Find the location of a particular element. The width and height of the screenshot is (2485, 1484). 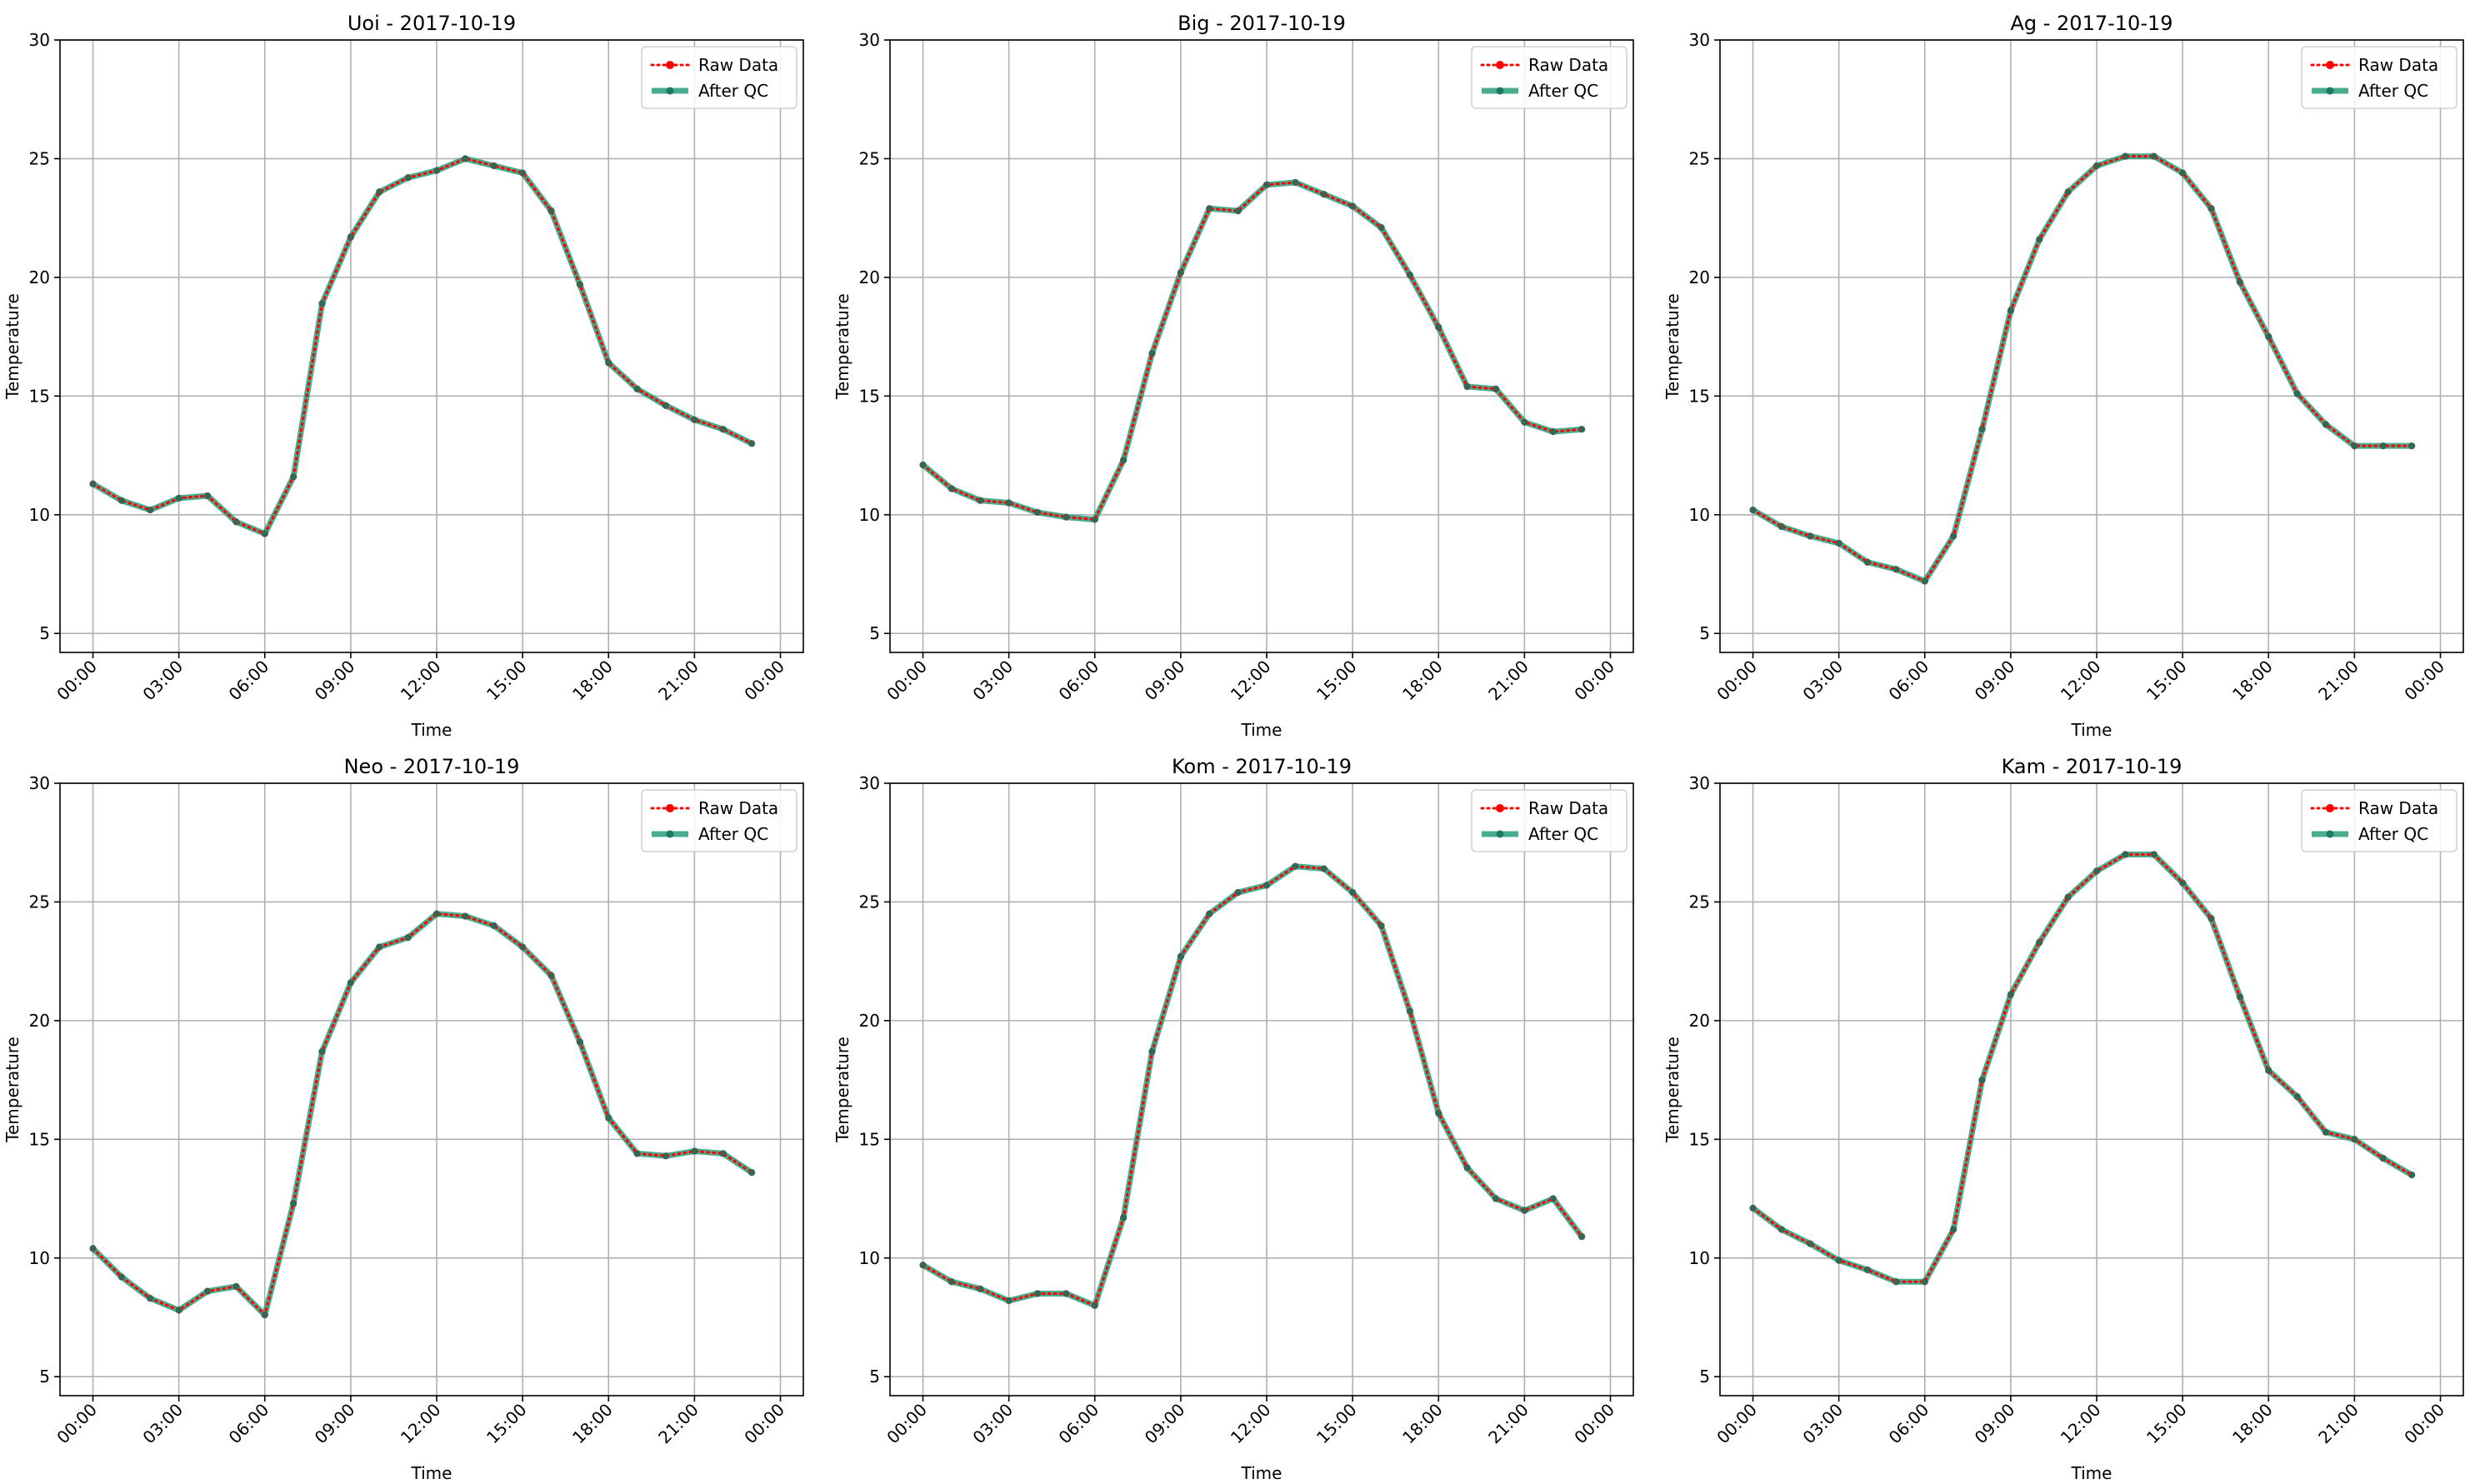

y-tick-label: 30 is located at coordinates (869, 783).